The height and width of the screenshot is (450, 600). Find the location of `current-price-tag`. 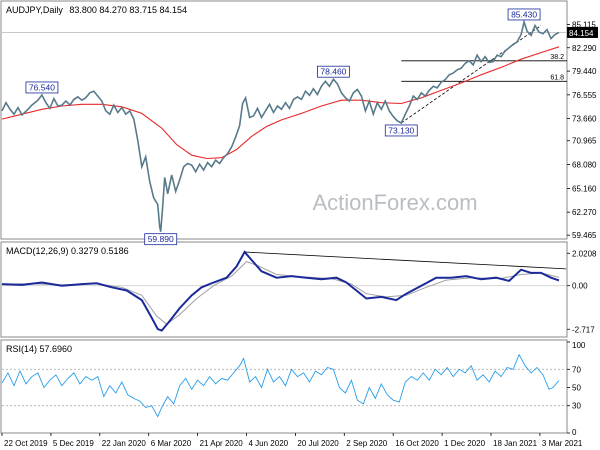

current-price-tag is located at coordinates (582, 32).